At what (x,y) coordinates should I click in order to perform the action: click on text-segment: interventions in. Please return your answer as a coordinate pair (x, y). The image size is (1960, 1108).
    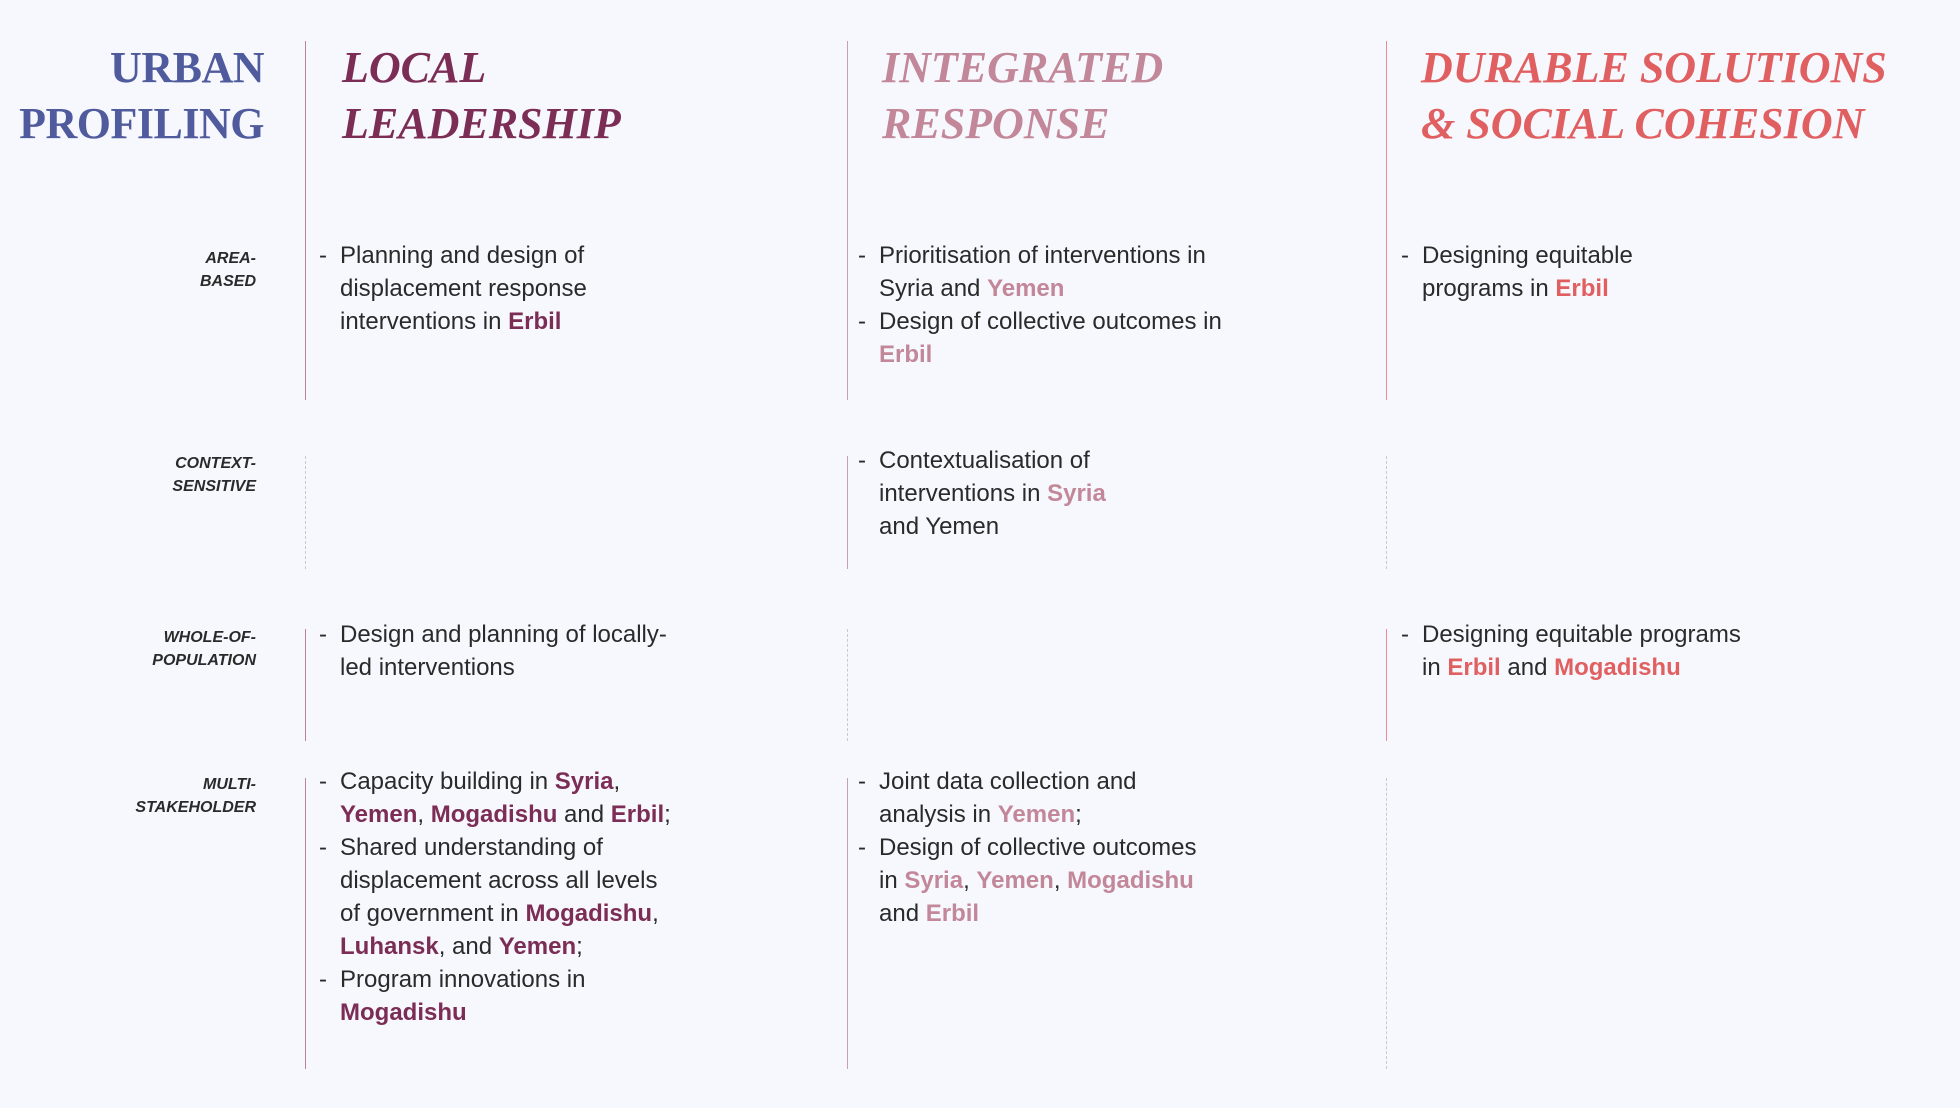
    Looking at the image, I should click on (963, 493).